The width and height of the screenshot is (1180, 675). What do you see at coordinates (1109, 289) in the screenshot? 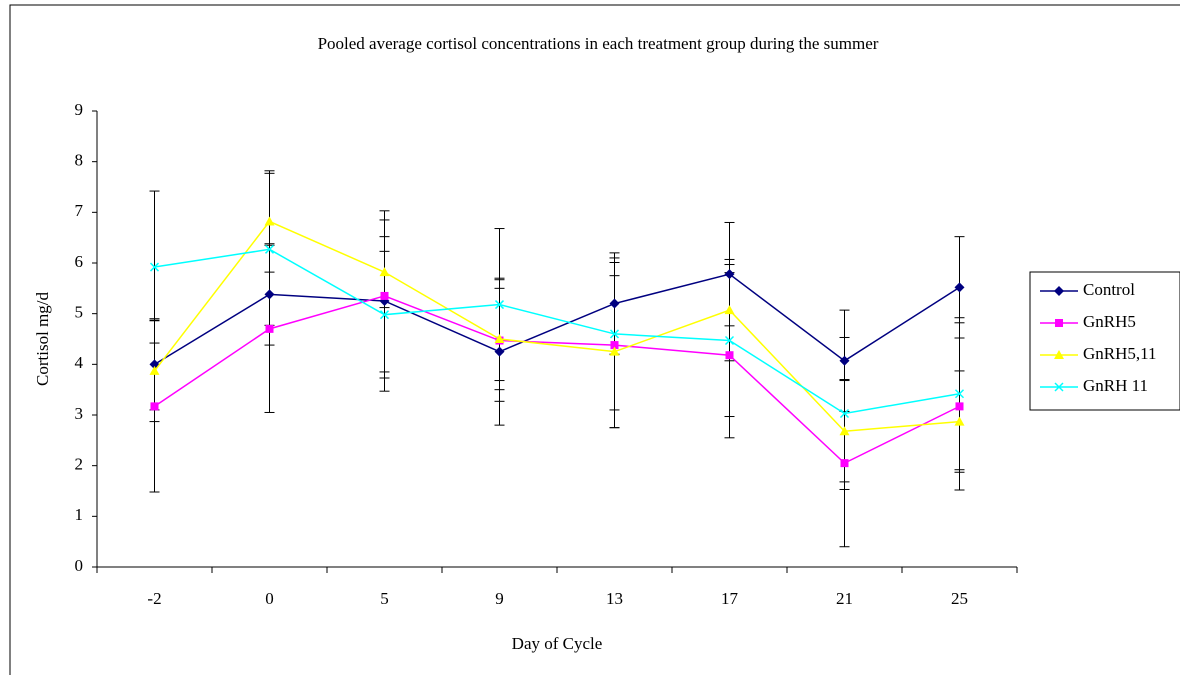
I see `legend-label: Control` at bounding box center [1109, 289].